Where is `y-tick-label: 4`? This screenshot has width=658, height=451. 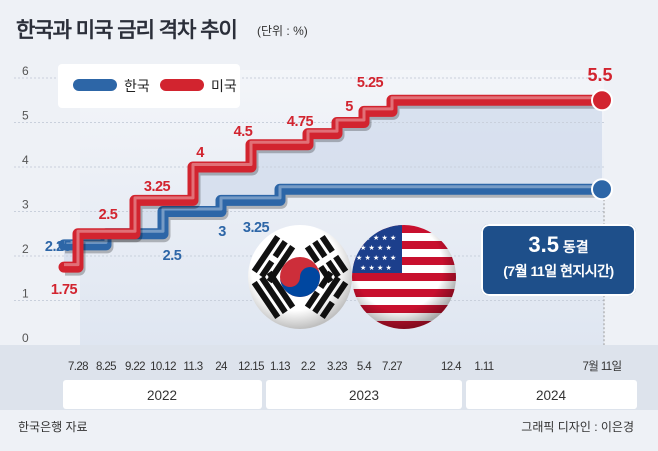 y-tick-label: 4 is located at coordinates (25, 160).